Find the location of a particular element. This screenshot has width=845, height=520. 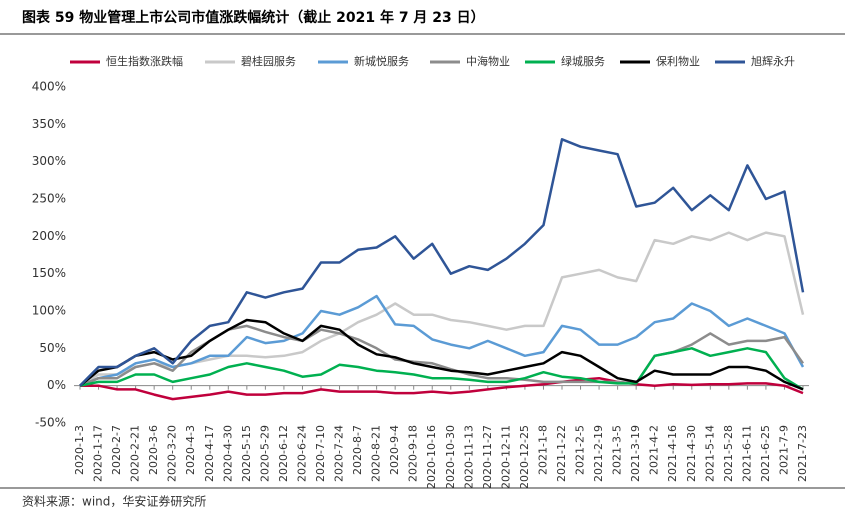

x-tick-label: 2021-2-5 is located at coordinates (580, 450).